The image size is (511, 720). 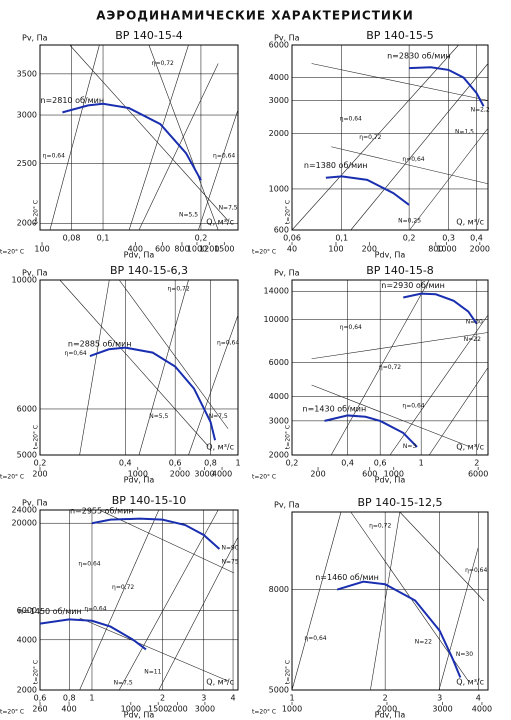 I want to click on annotation: N=3, so click(x=410, y=446).